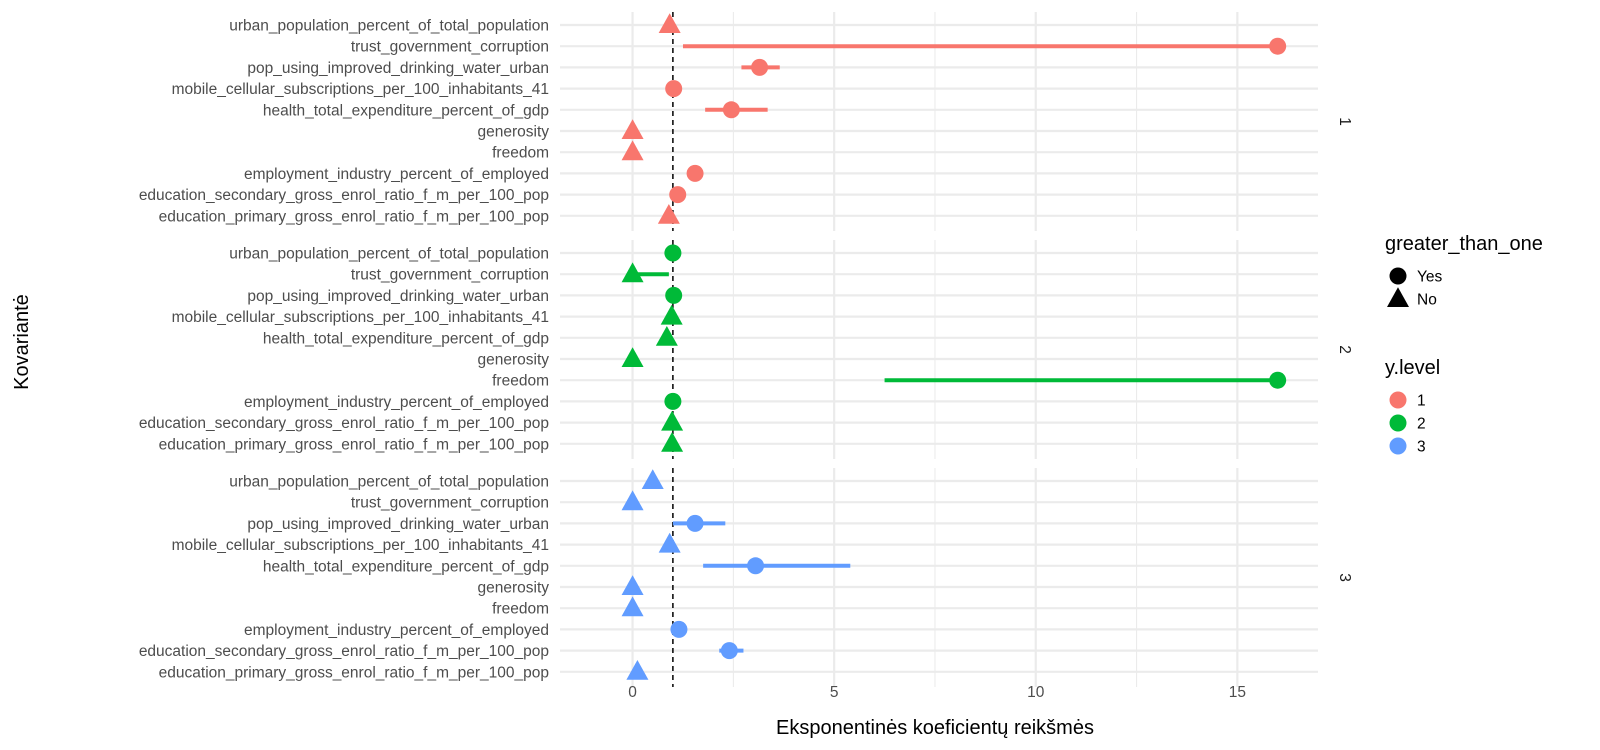 Image resolution: width=1600 pixels, height=750 pixels. I want to click on legend-color-label: 2, so click(1421, 424).